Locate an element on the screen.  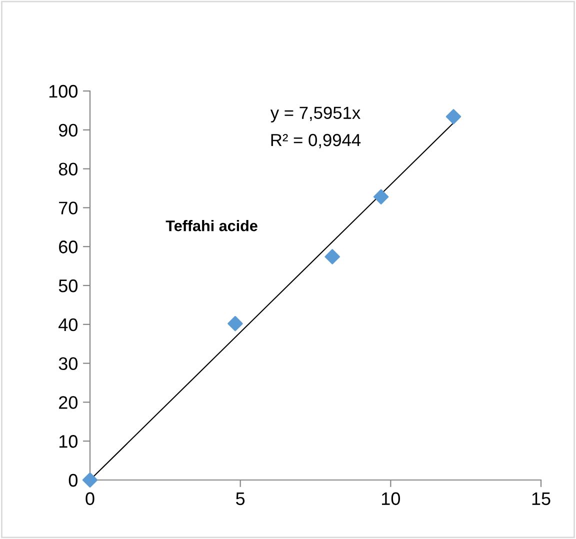
y-tick-label: 60 is located at coordinates (68, 247).